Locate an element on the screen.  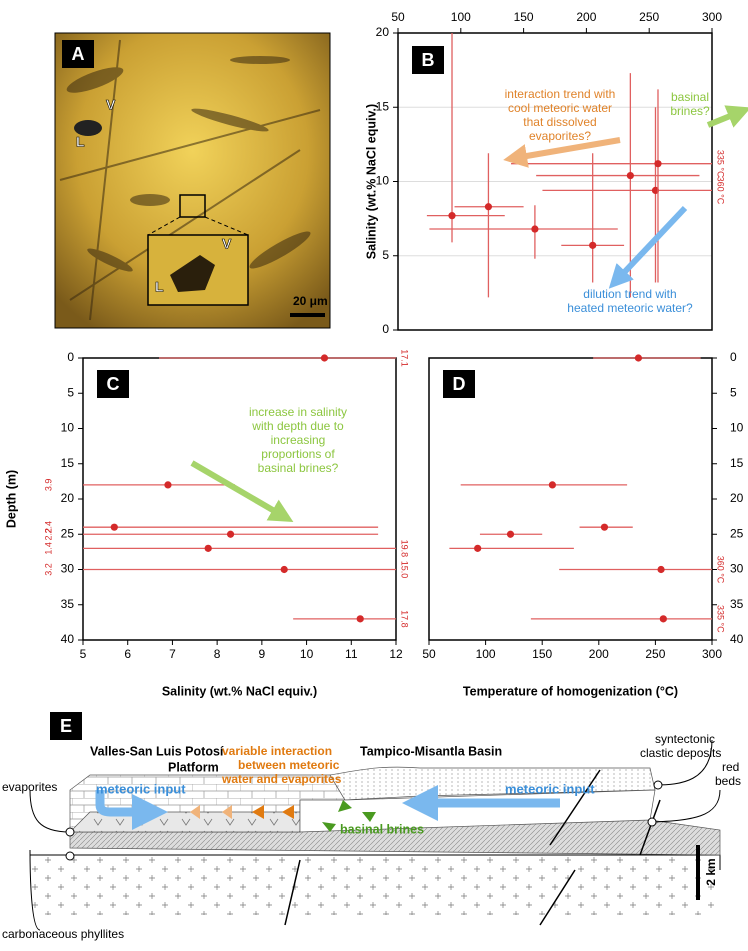
x-tick-label: 200 is located at coordinates (586, 17).